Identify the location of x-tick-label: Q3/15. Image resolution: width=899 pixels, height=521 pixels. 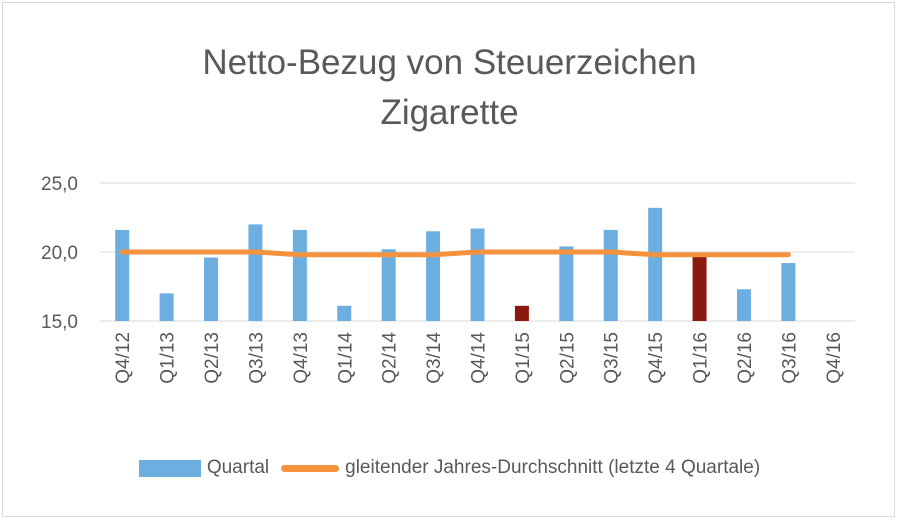
(612, 358).